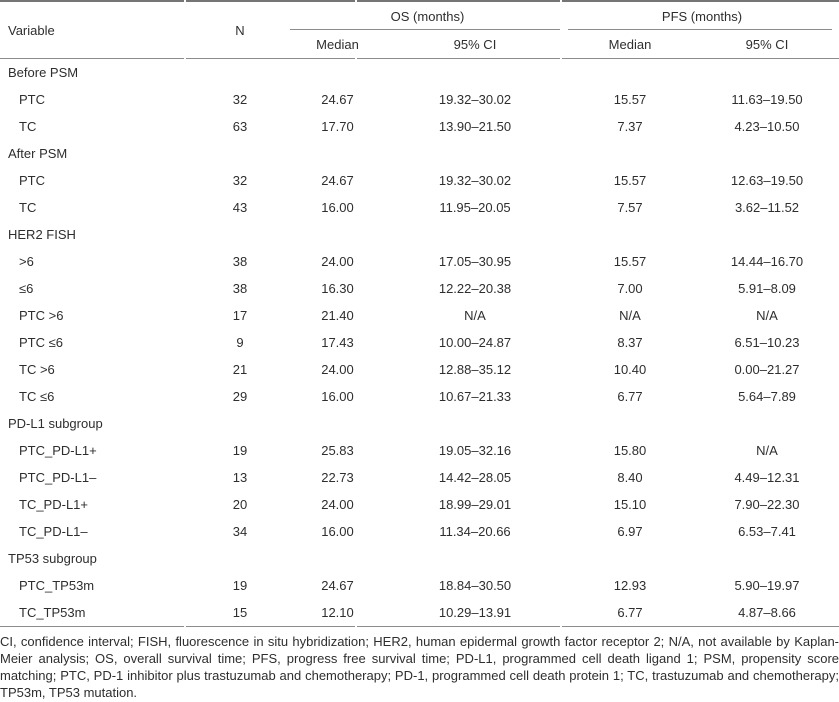 The image size is (839, 702). I want to click on table-row: ≤6 38 16.30 12.22–20.38 7.00 5.91–8.09, so click(419, 288).